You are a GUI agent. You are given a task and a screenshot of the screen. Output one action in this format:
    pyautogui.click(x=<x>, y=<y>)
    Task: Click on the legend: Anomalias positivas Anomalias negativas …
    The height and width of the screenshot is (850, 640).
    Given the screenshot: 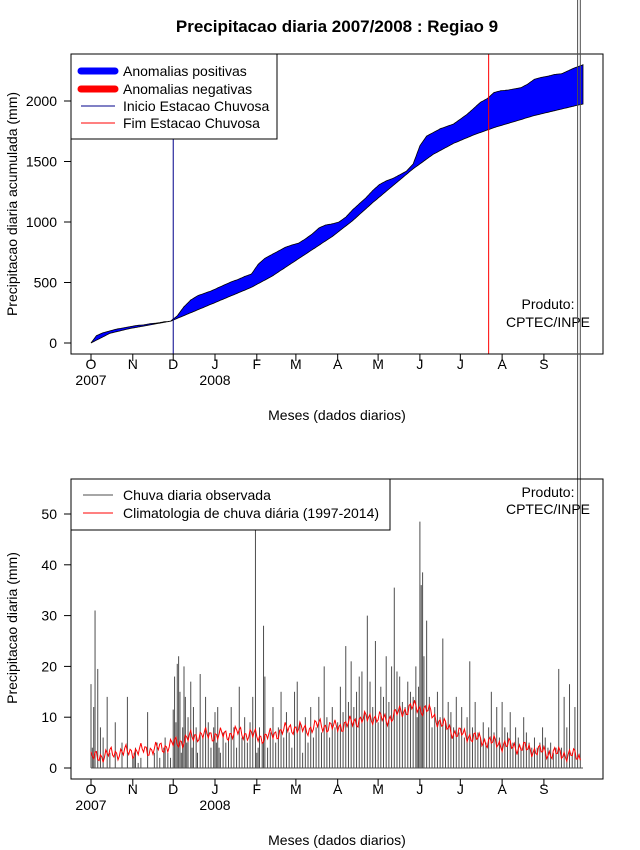 What is the action you would take?
    pyautogui.click(x=174, y=96)
    